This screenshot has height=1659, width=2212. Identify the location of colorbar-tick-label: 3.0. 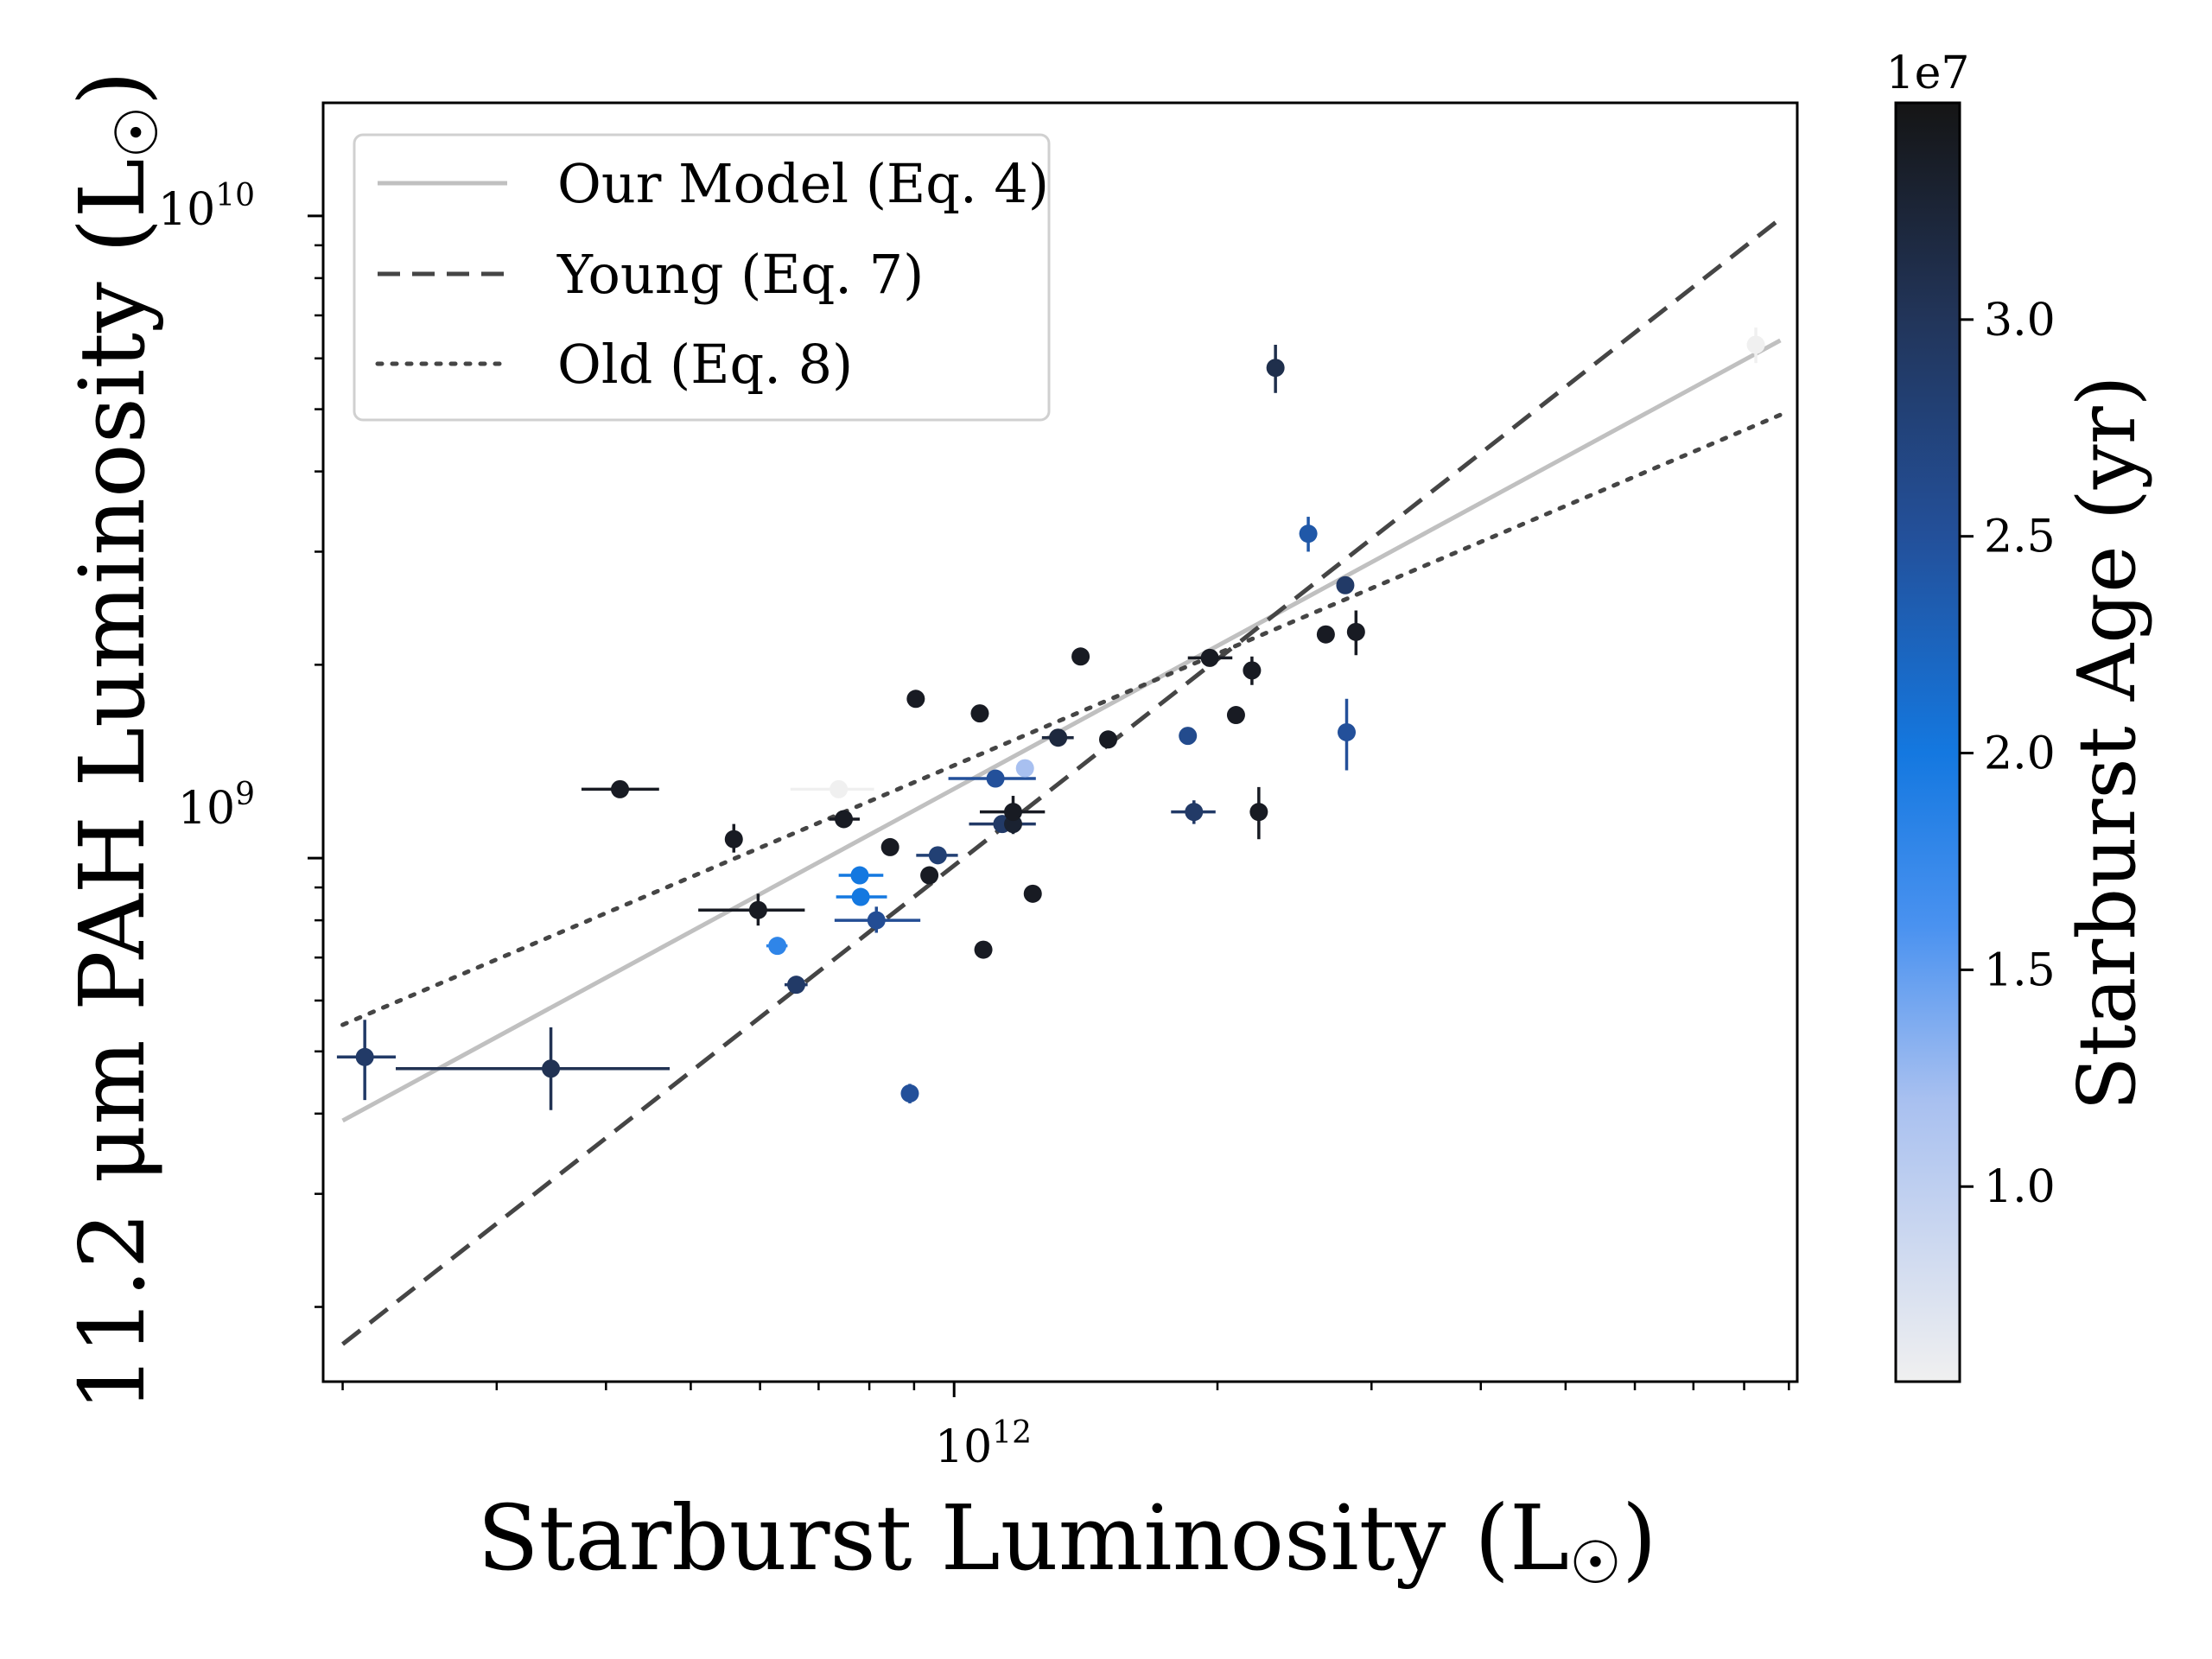
(2020, 320).